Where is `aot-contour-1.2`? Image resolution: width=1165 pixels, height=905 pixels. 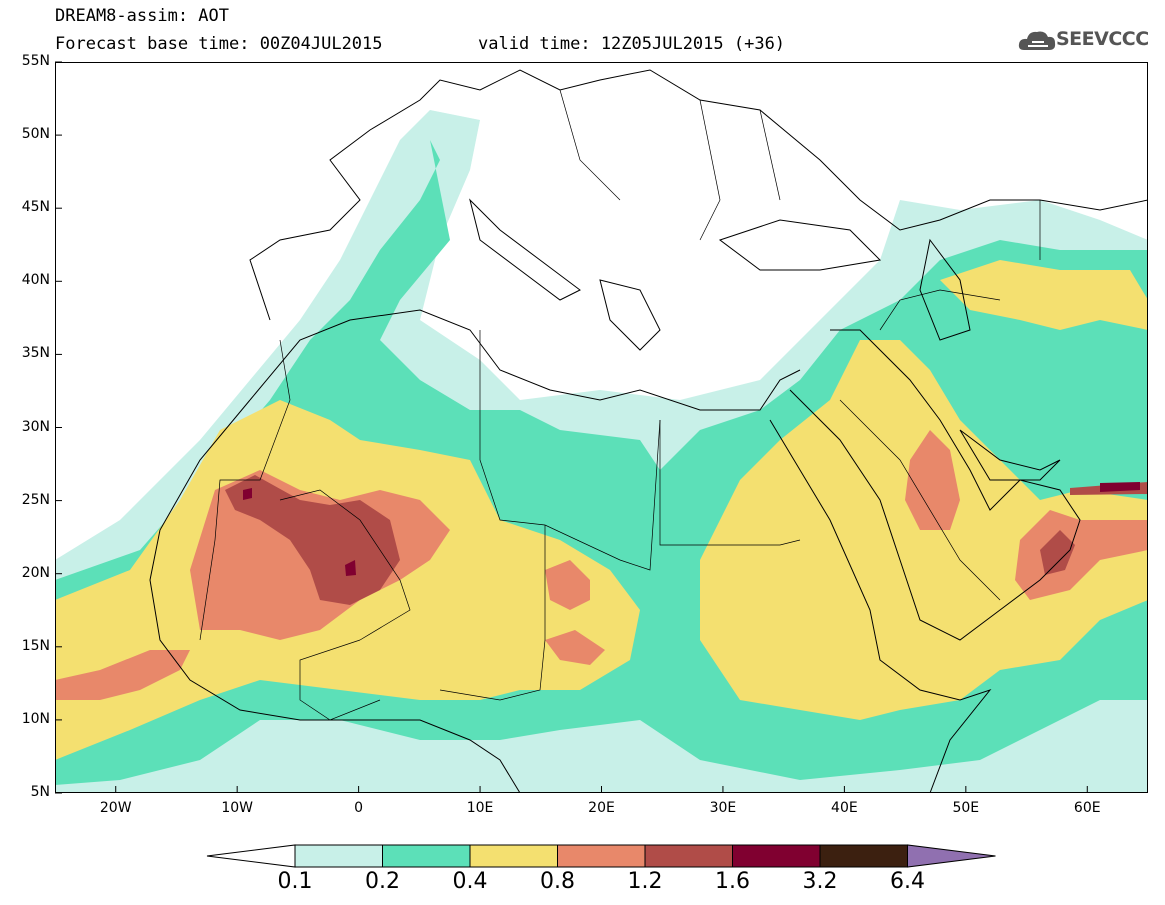
aot-contour-1.2 is located at coordinates (312, 540).